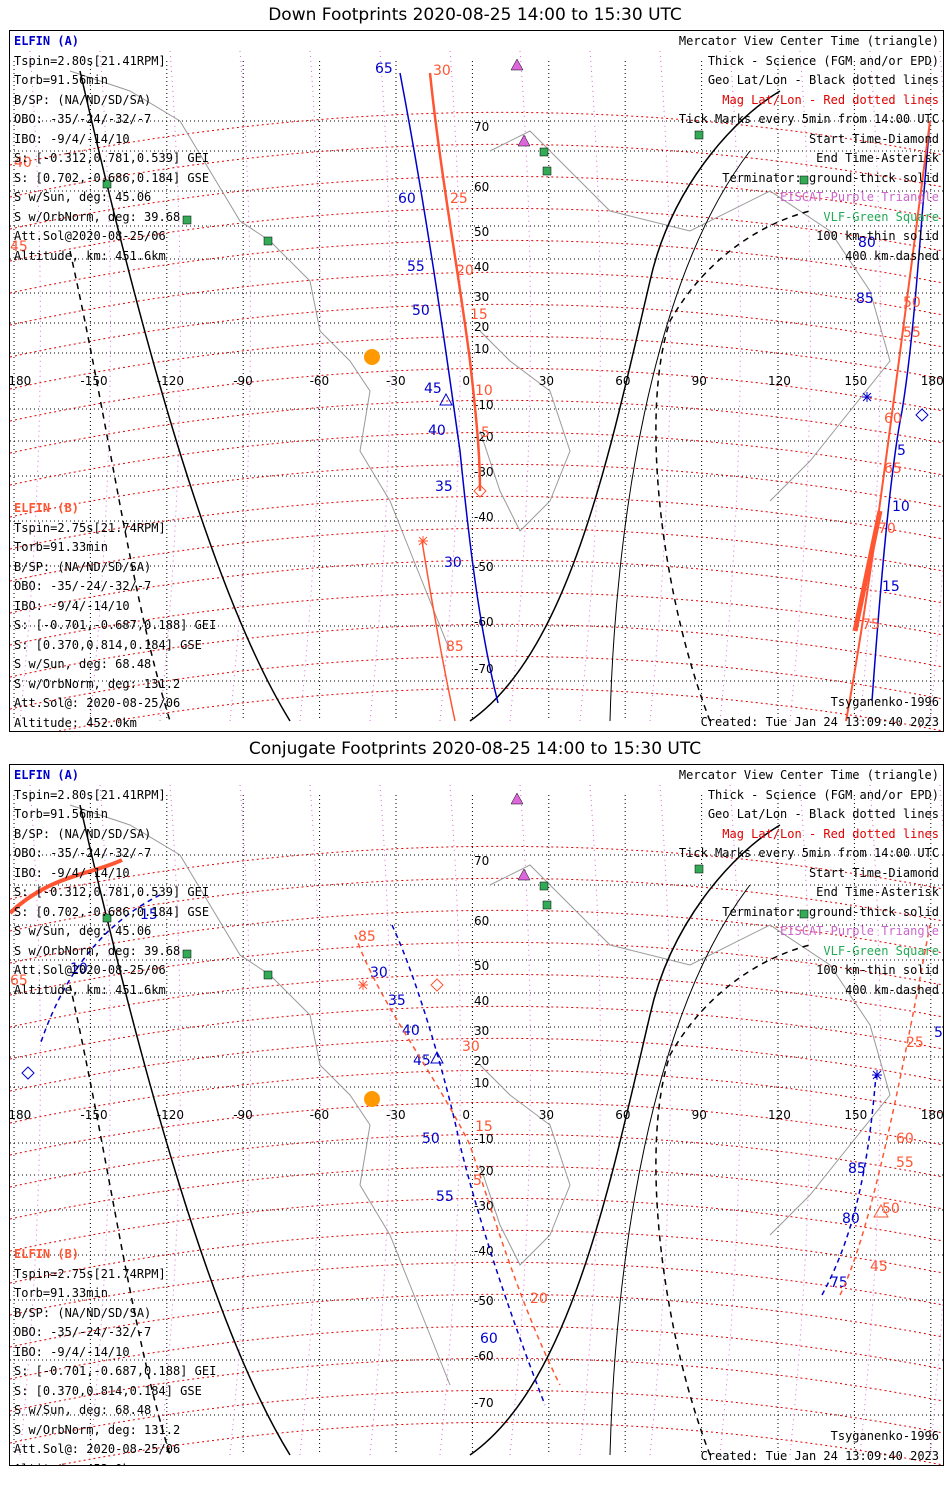 The width and height of the screenshot is (950, 1500). I want to click on sat-a-tick-label: 5, so click(901, 451).